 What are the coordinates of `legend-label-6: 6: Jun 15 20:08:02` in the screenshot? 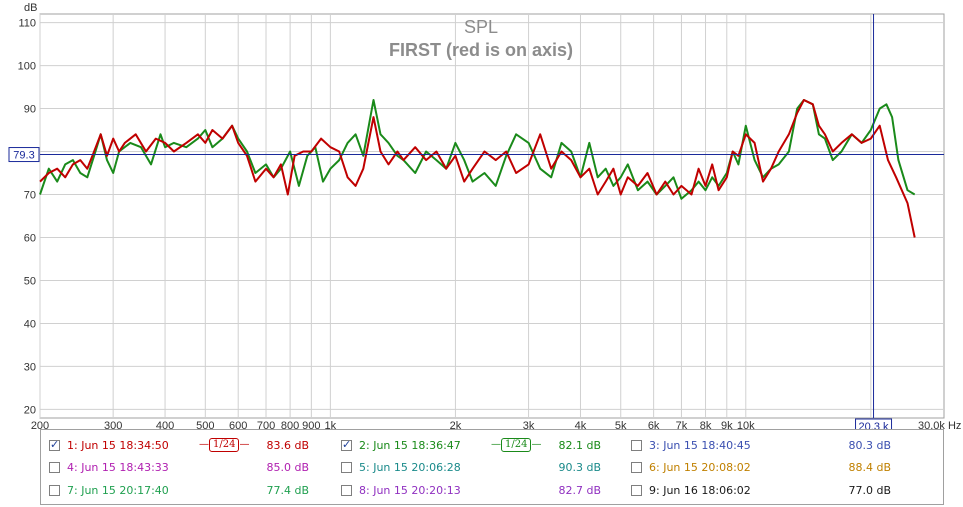 It's located at (700, 467).